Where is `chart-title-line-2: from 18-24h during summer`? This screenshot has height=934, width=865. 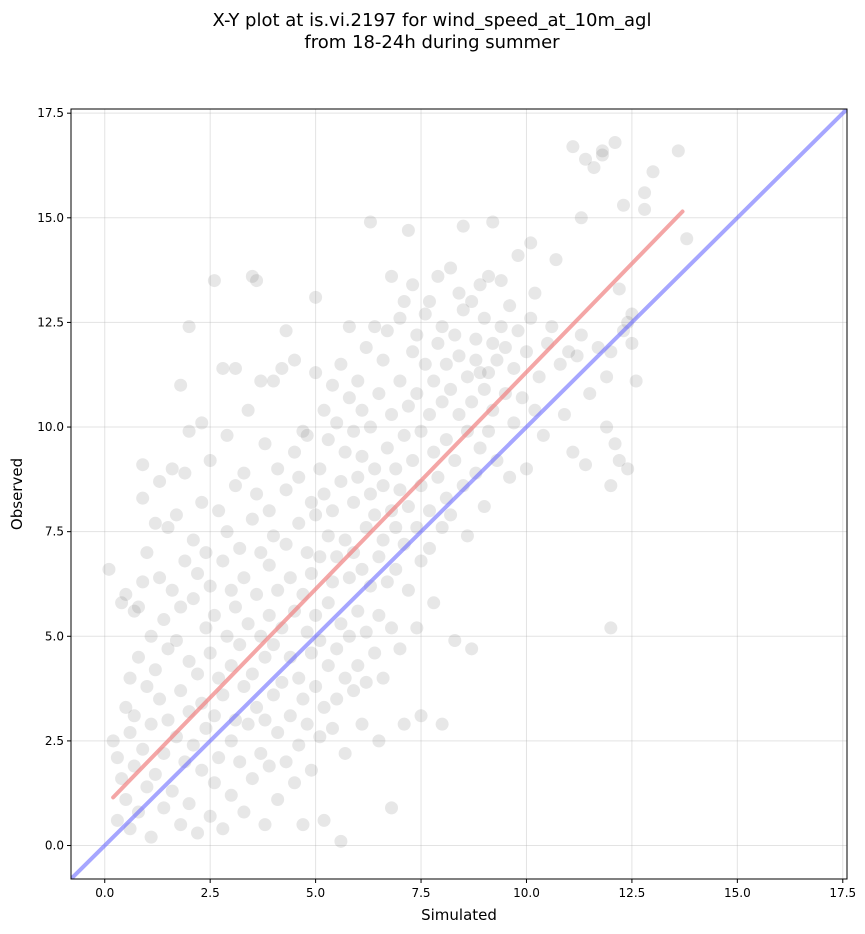 chart-title-line-2: from 18-24h during summer is located at coordinates (432, 42).